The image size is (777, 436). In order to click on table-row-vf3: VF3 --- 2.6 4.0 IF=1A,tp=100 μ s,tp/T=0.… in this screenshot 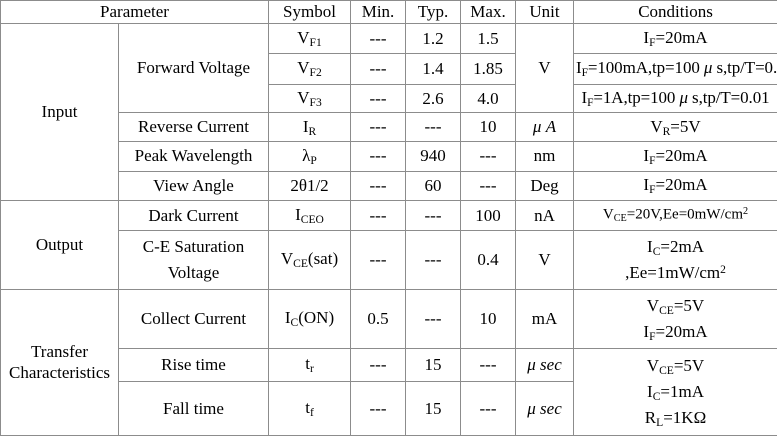, I will do `click(389, 98)`.